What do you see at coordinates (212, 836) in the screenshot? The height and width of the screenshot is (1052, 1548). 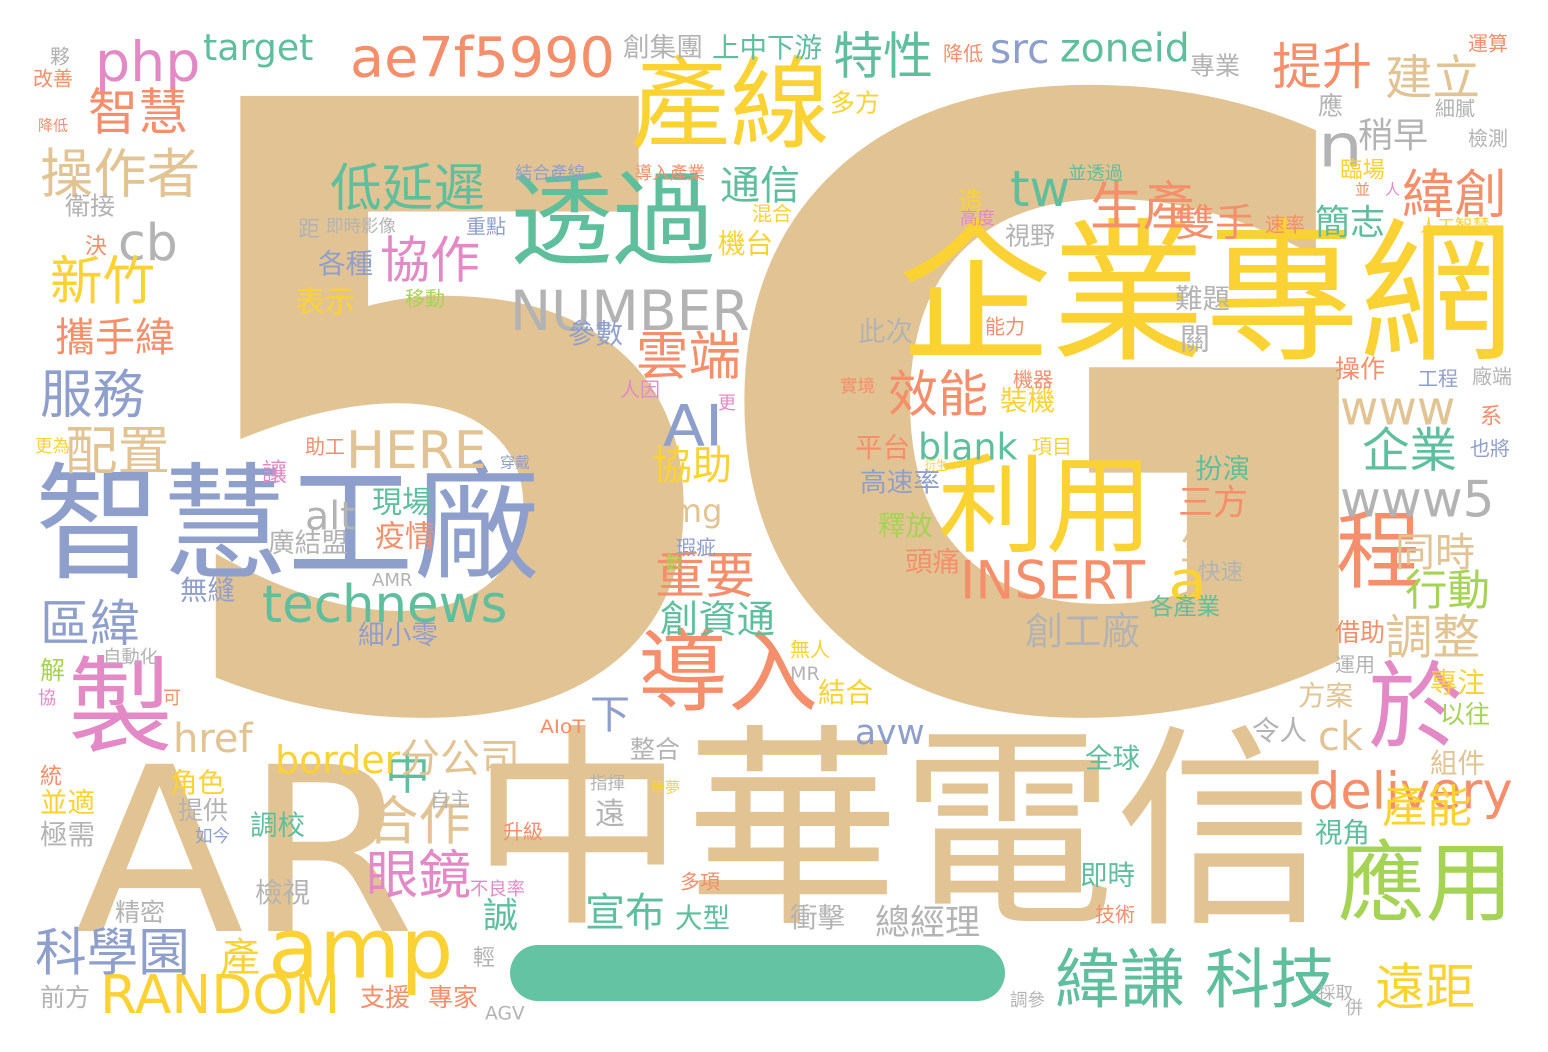 I see `word-193: 如今` at bounding box center [212, 836].